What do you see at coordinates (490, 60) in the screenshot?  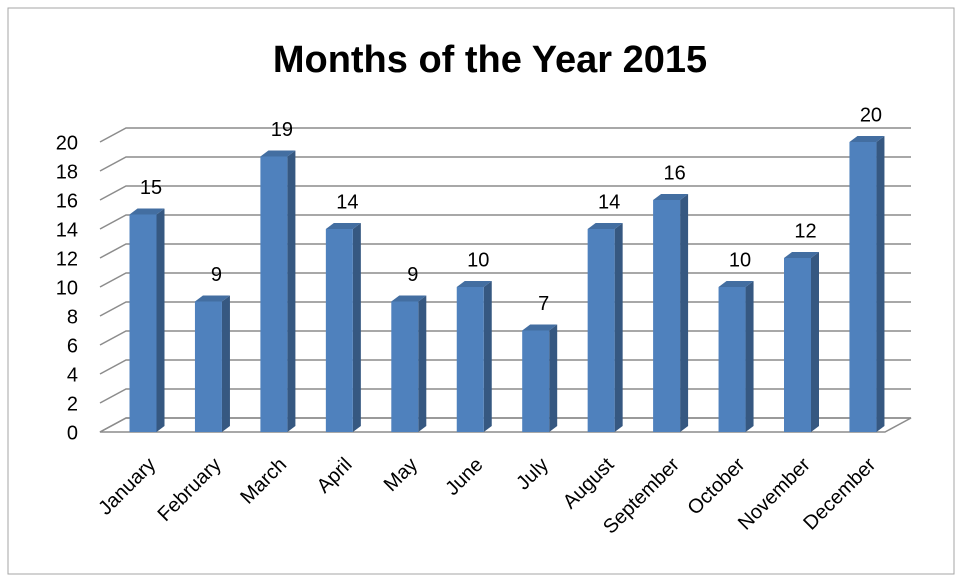 I see `chart-title: Months of the Year 2015` at bounding box center [490, 60].